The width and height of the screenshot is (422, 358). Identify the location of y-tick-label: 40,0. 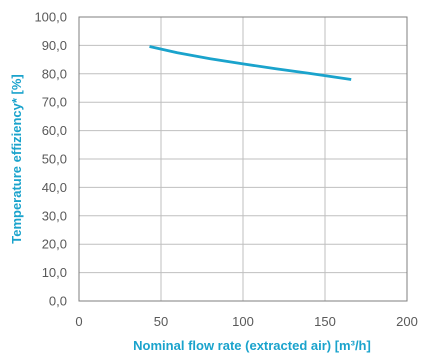
(54, 187).